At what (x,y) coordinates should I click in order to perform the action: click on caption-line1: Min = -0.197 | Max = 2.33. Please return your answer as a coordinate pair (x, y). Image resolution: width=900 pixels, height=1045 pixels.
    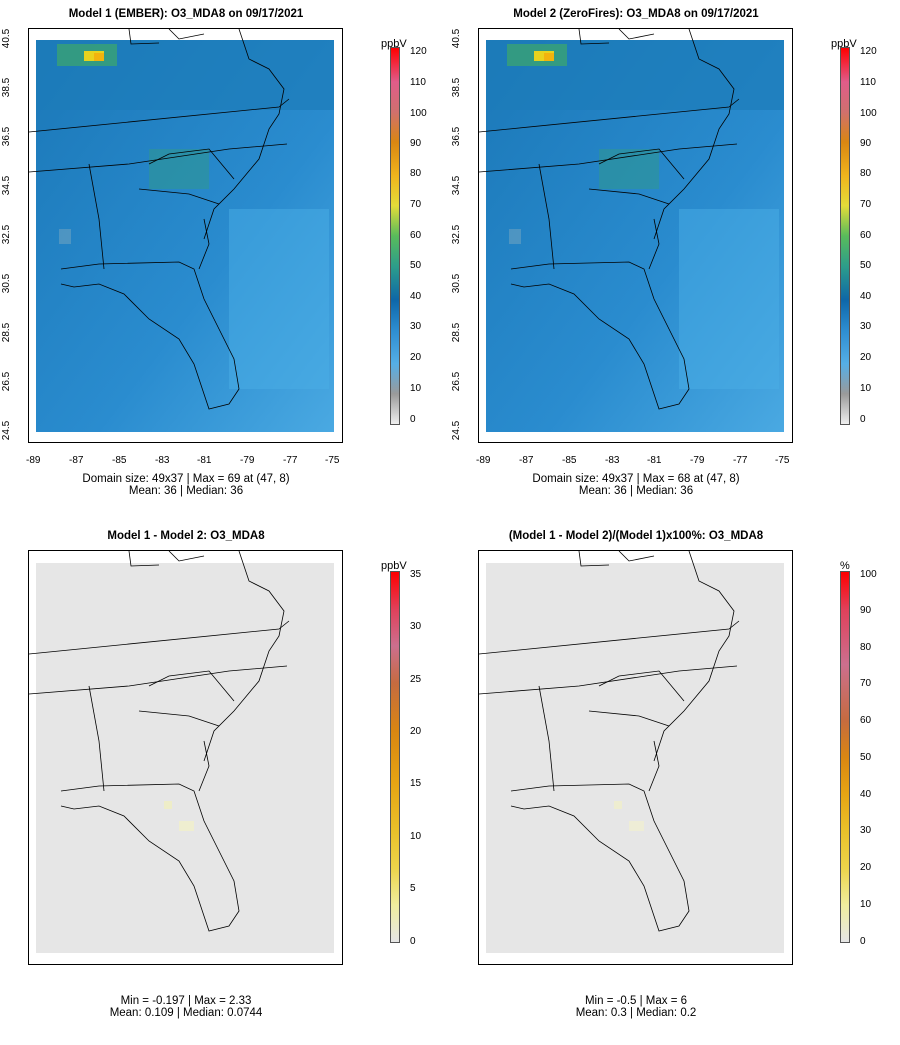
    Looking at the image, I should click on (186, 1001).